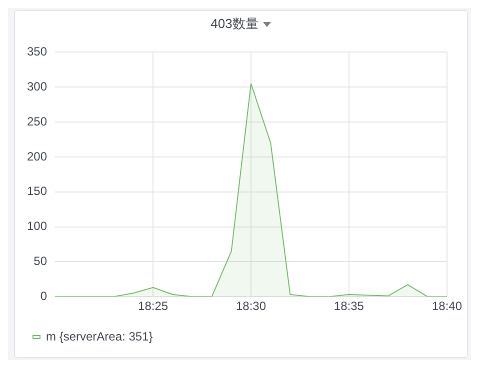 This screenshot has width=479, height=368. I want to click on y-tick-label: 0, so click(44, 295).